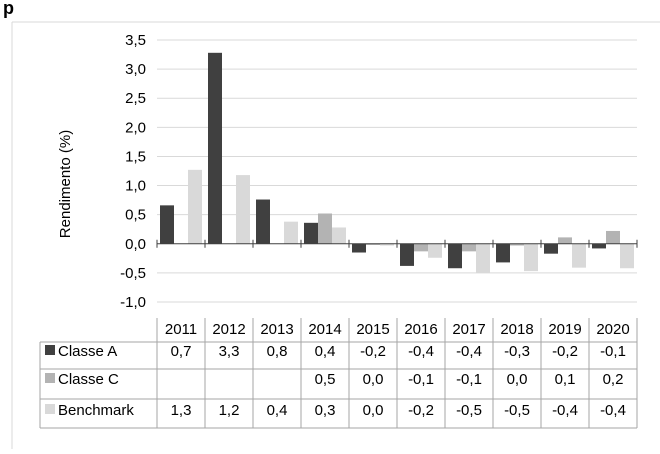 The image size is (660, 454). What do you see at coordinates (325, 379) in the screenshot?
I see `data-label-classe-c: 0,5` at bounding box center [325, 379].